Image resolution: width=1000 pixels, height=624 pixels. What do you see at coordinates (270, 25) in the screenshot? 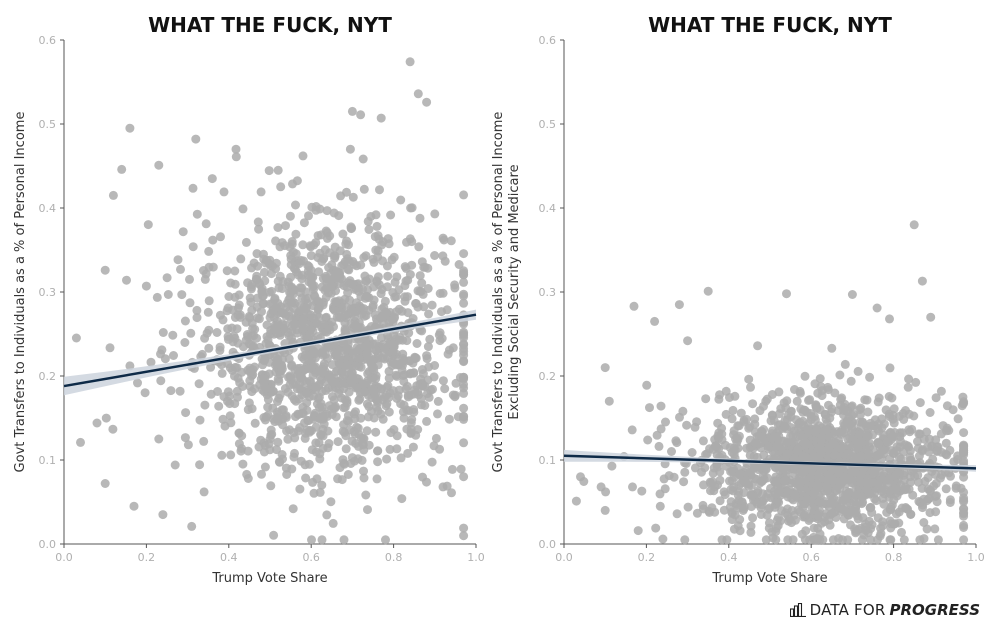
I see `chart-title: WHAT THE FUCK, NYT` at bounding box center [270, 25].